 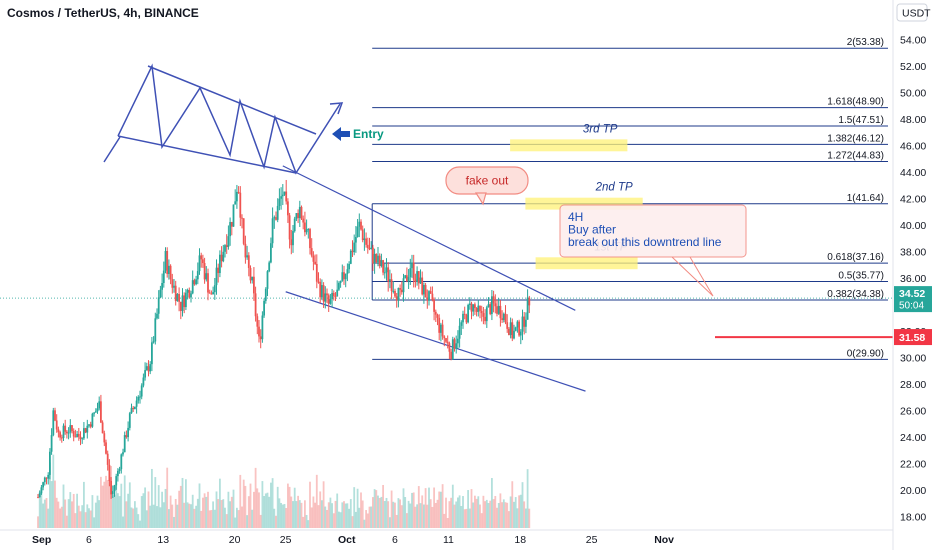 What do you see at coordinates (584, 203) in the screenshot?
I see `tp-zone` at bounding box center [584, 203].